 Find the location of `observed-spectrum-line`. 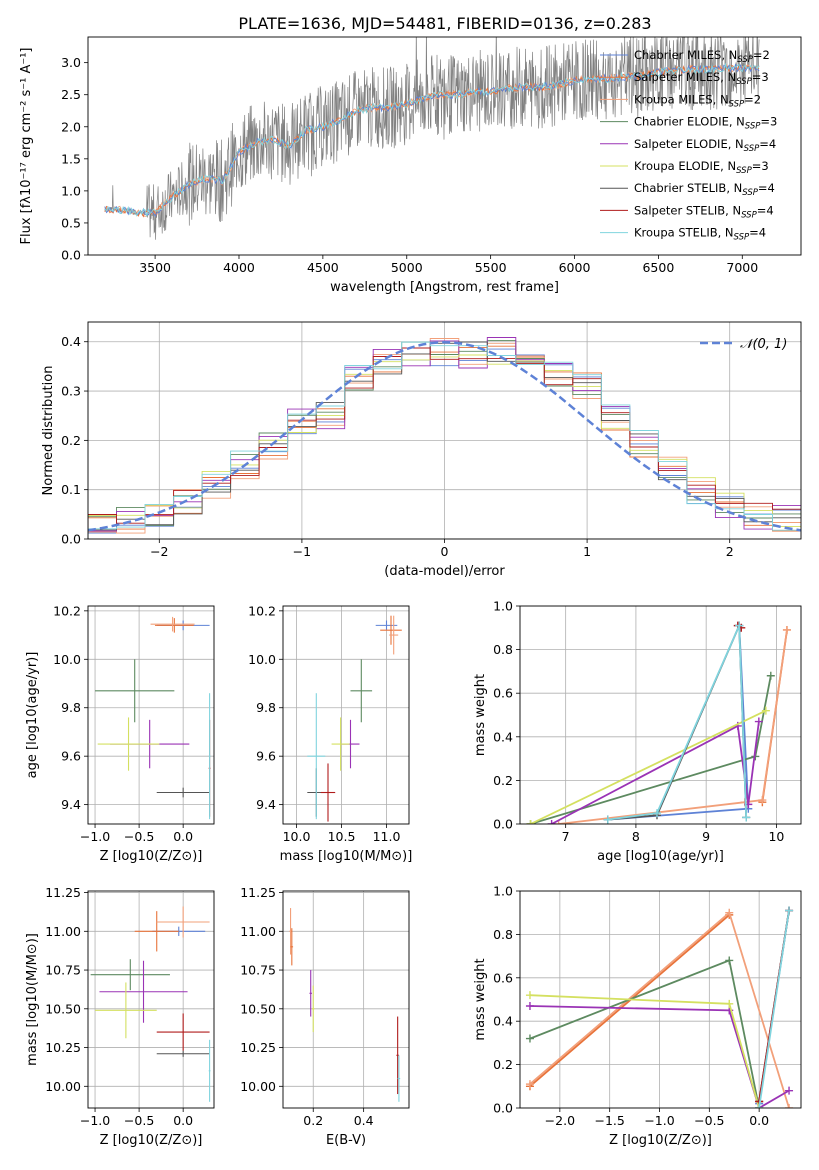

observed-spectrum-line is located at coordinates (432, 138).